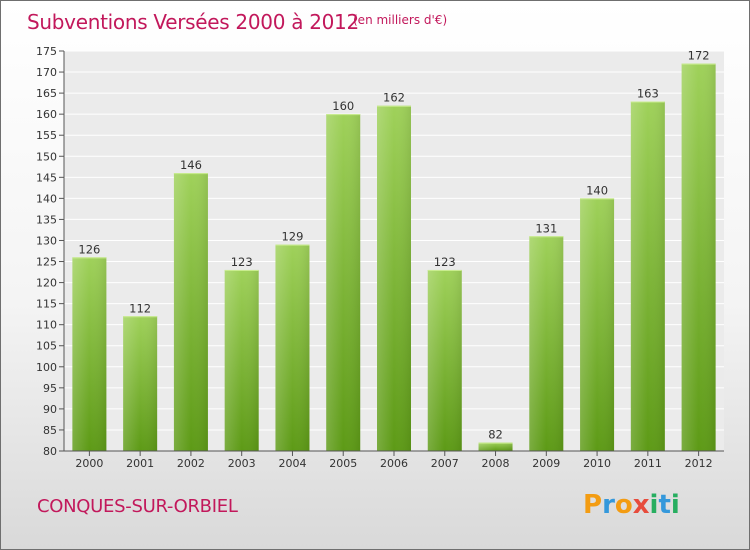  What do you see at coordinates (46, 51) in the screenshot?
I see `y-tick-label: 175` at bounding box center [46, 51].